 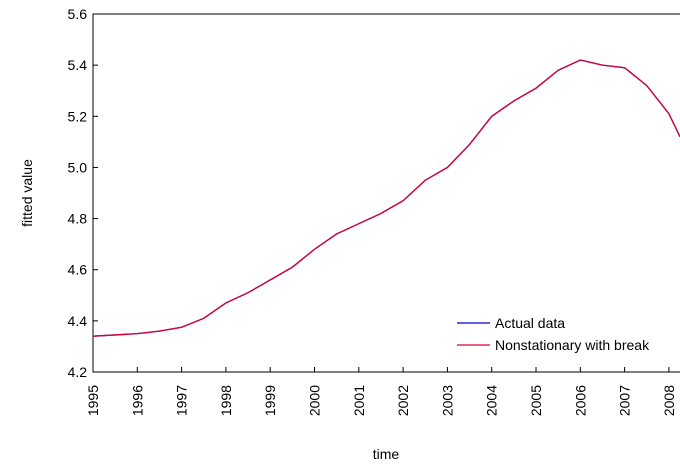 What do you see at coordinates (182, 400) in the screenshot?
I see `x-tick-label: 1997` at bounding box center [182, 400].